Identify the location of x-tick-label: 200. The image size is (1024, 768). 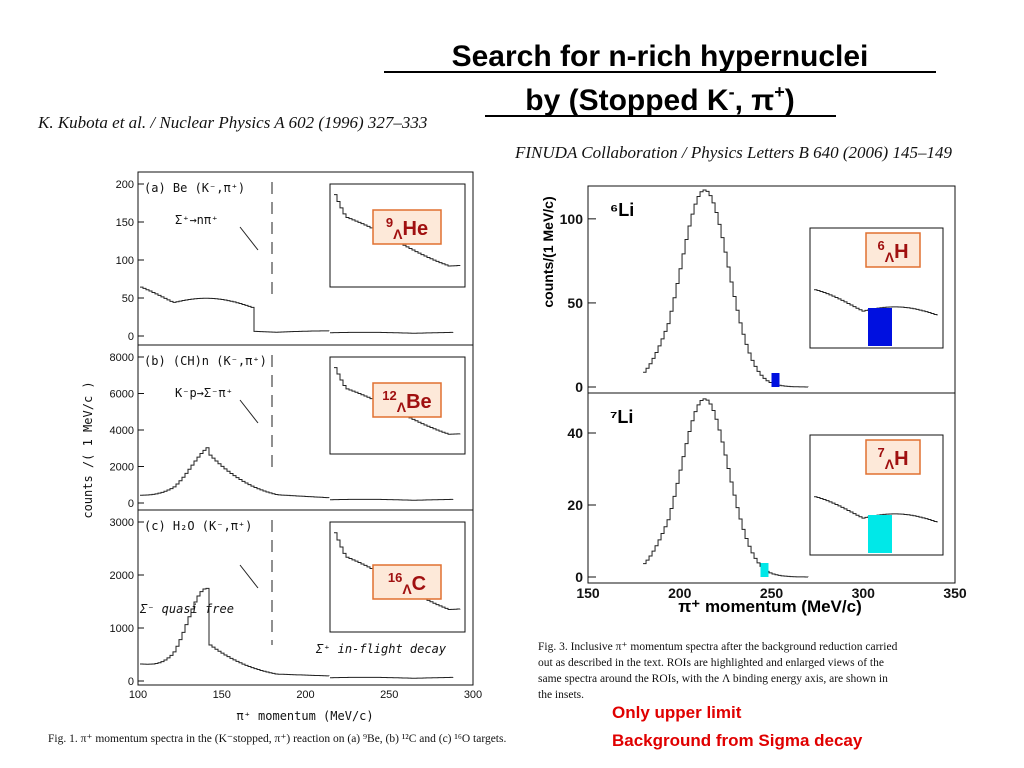
(680, 593).